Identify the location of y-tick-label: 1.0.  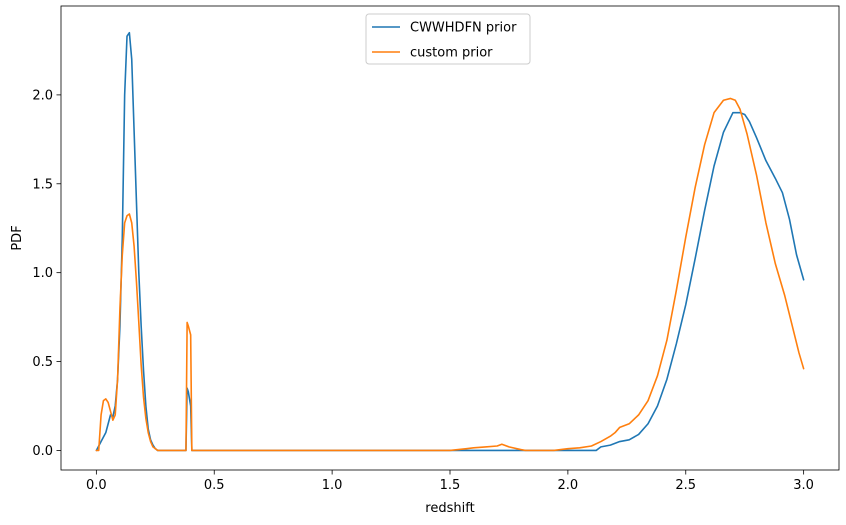
(42, 273).